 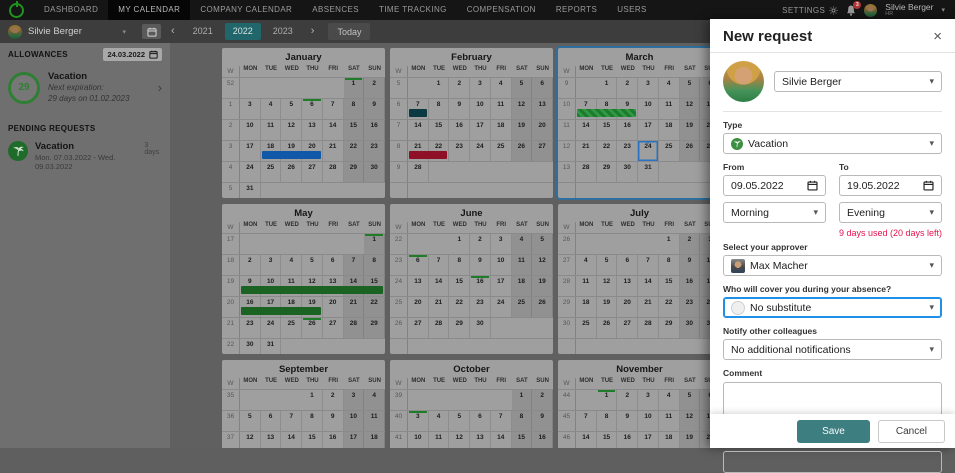 What do you see at coordinates (522, 307) in the screenshot?
I see `day-cell-june-25: 25` at bounding box center [522, 307].